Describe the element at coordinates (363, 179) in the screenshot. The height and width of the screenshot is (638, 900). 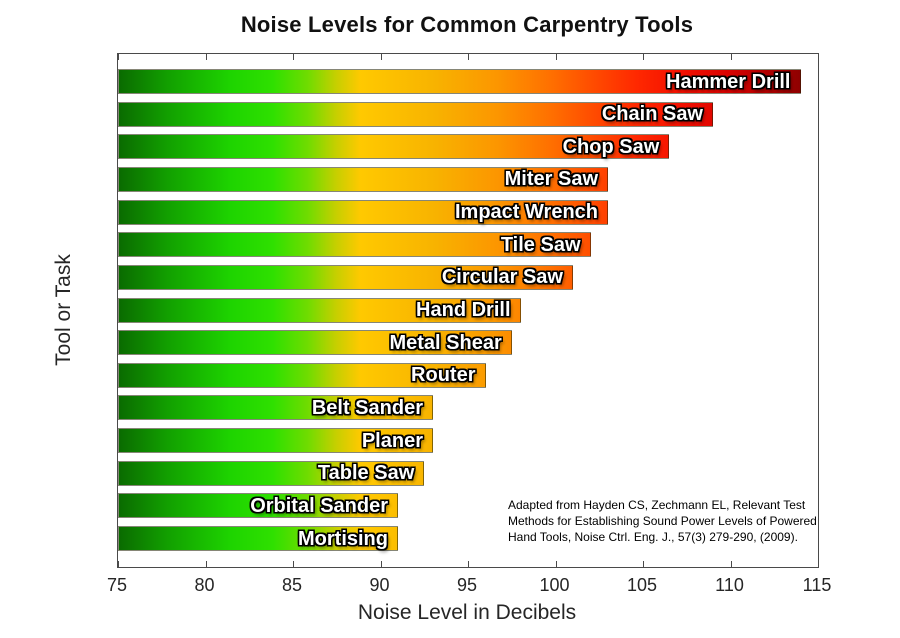
I see `bar-miter-saw: Miter Saw` at that location.